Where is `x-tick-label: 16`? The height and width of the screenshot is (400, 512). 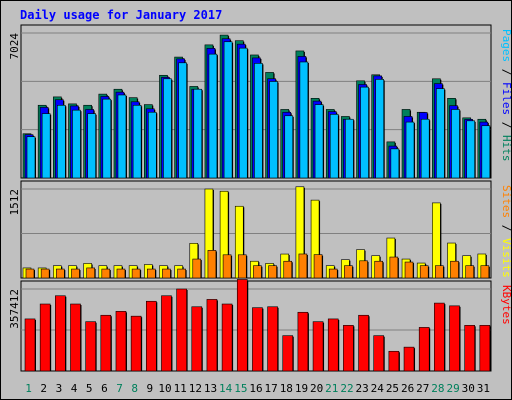 x-tick-label: 16 is located at coordinates (255, 388).